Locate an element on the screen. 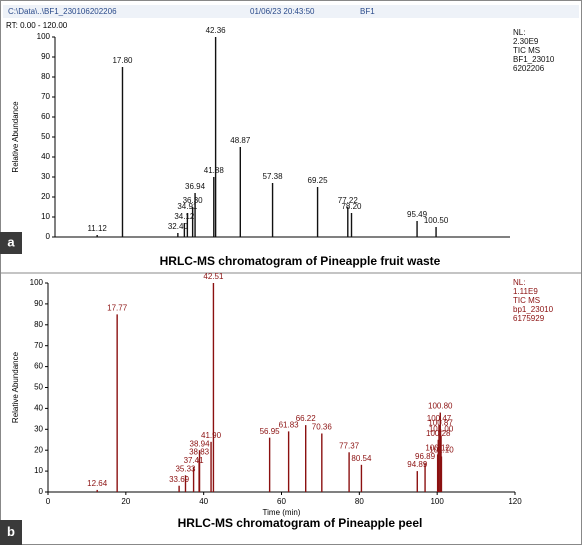 This screenshot has width=582, height=545. peak-label: 34.12 is located at coordinates (184, 216).